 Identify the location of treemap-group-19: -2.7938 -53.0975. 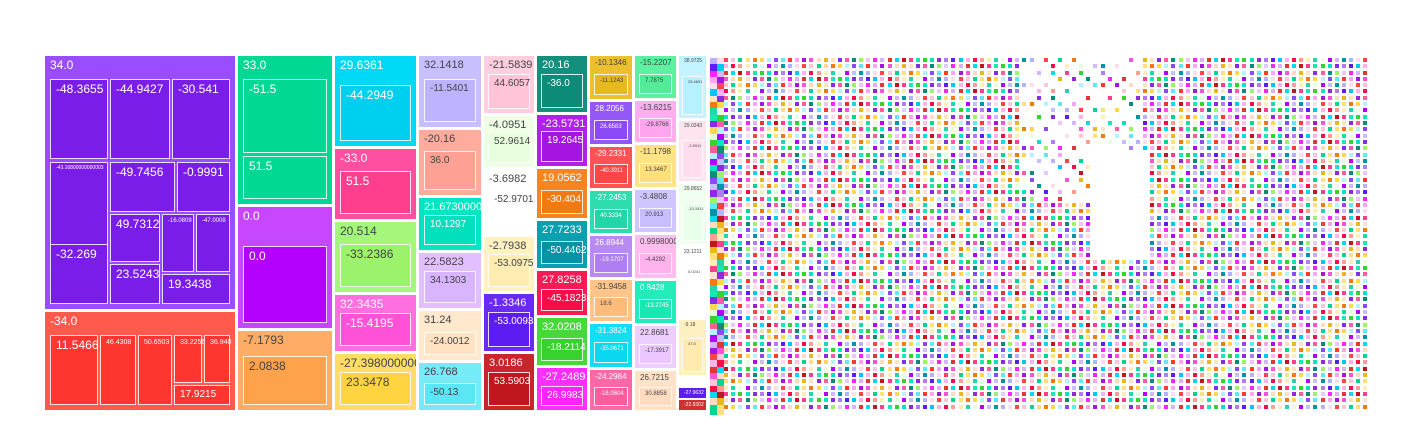
(509, 264).